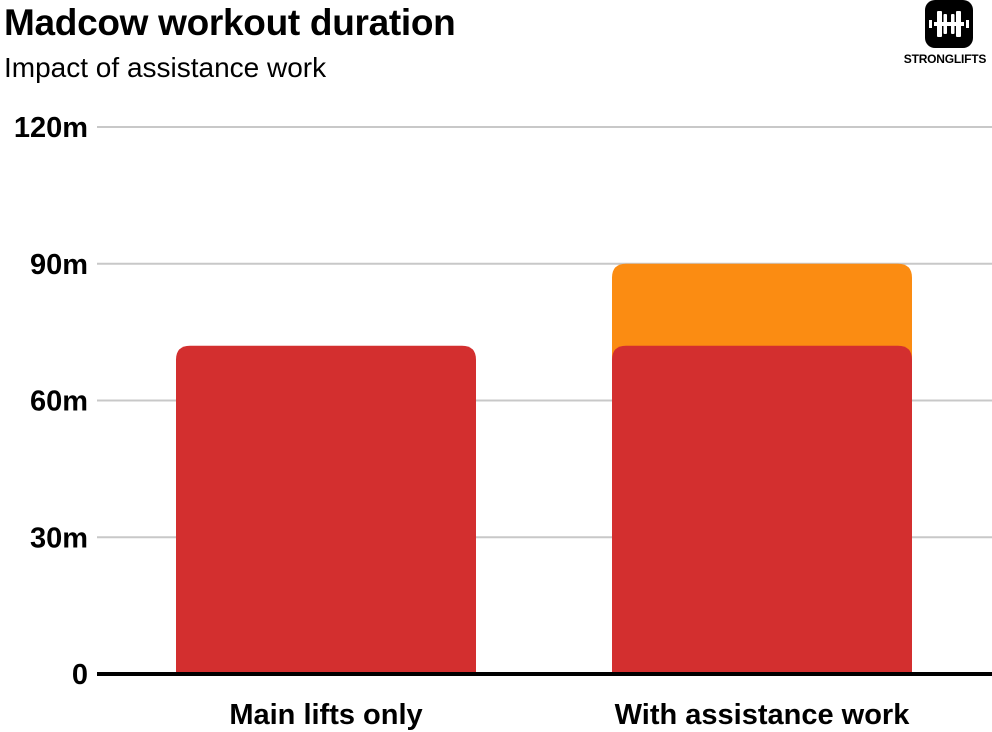 The height and width of the screenshot is (732, 992). What do you see at coordinates (230, 22) in the screenshot?
I see `chart-title: Madcow workout duration` at bounding box center [230, 22].